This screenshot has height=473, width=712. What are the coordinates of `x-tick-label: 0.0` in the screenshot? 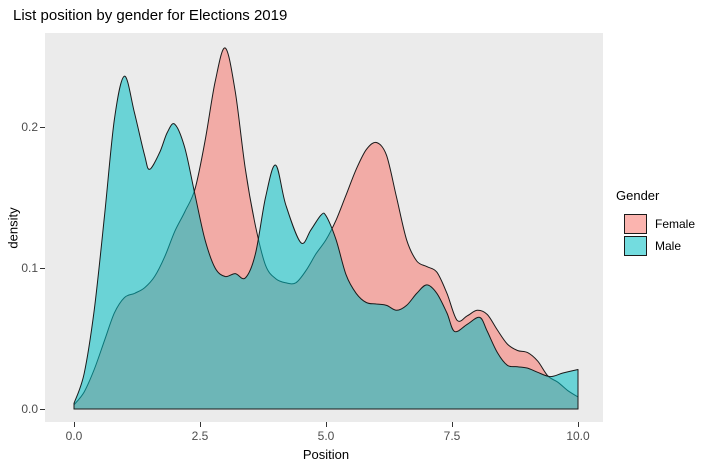 It's located at (74, 436).